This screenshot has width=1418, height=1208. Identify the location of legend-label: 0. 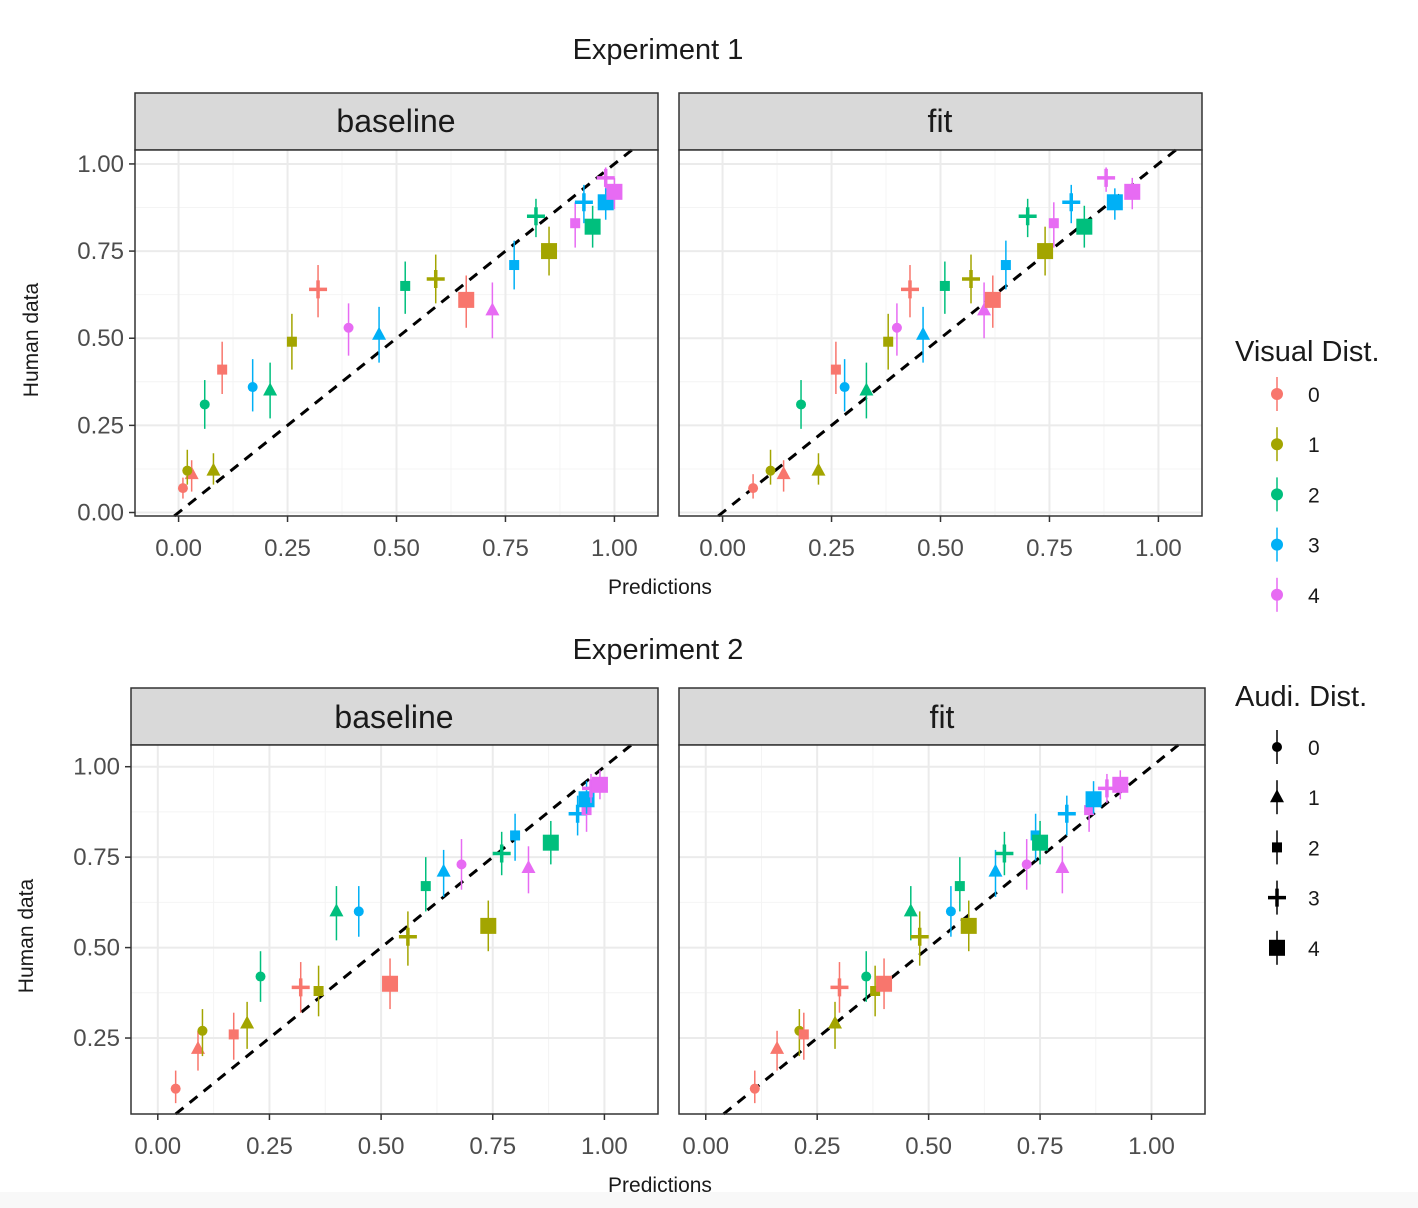
(1314, 748).